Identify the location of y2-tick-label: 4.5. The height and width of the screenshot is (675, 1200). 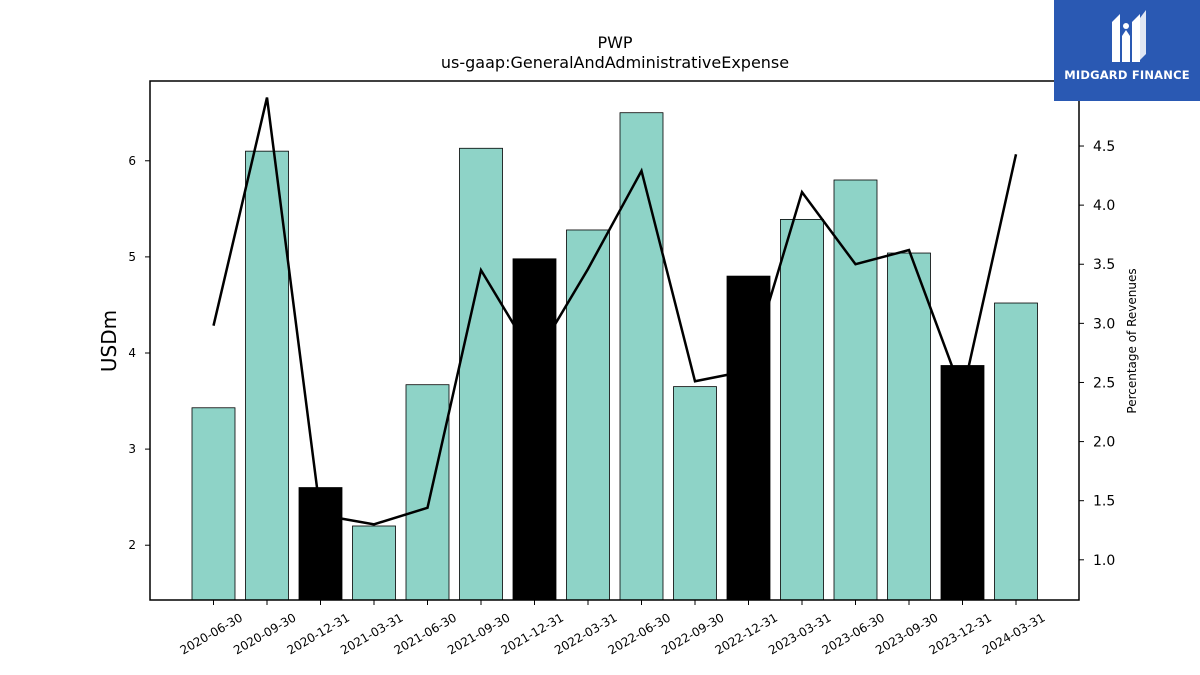
(1104, 147).